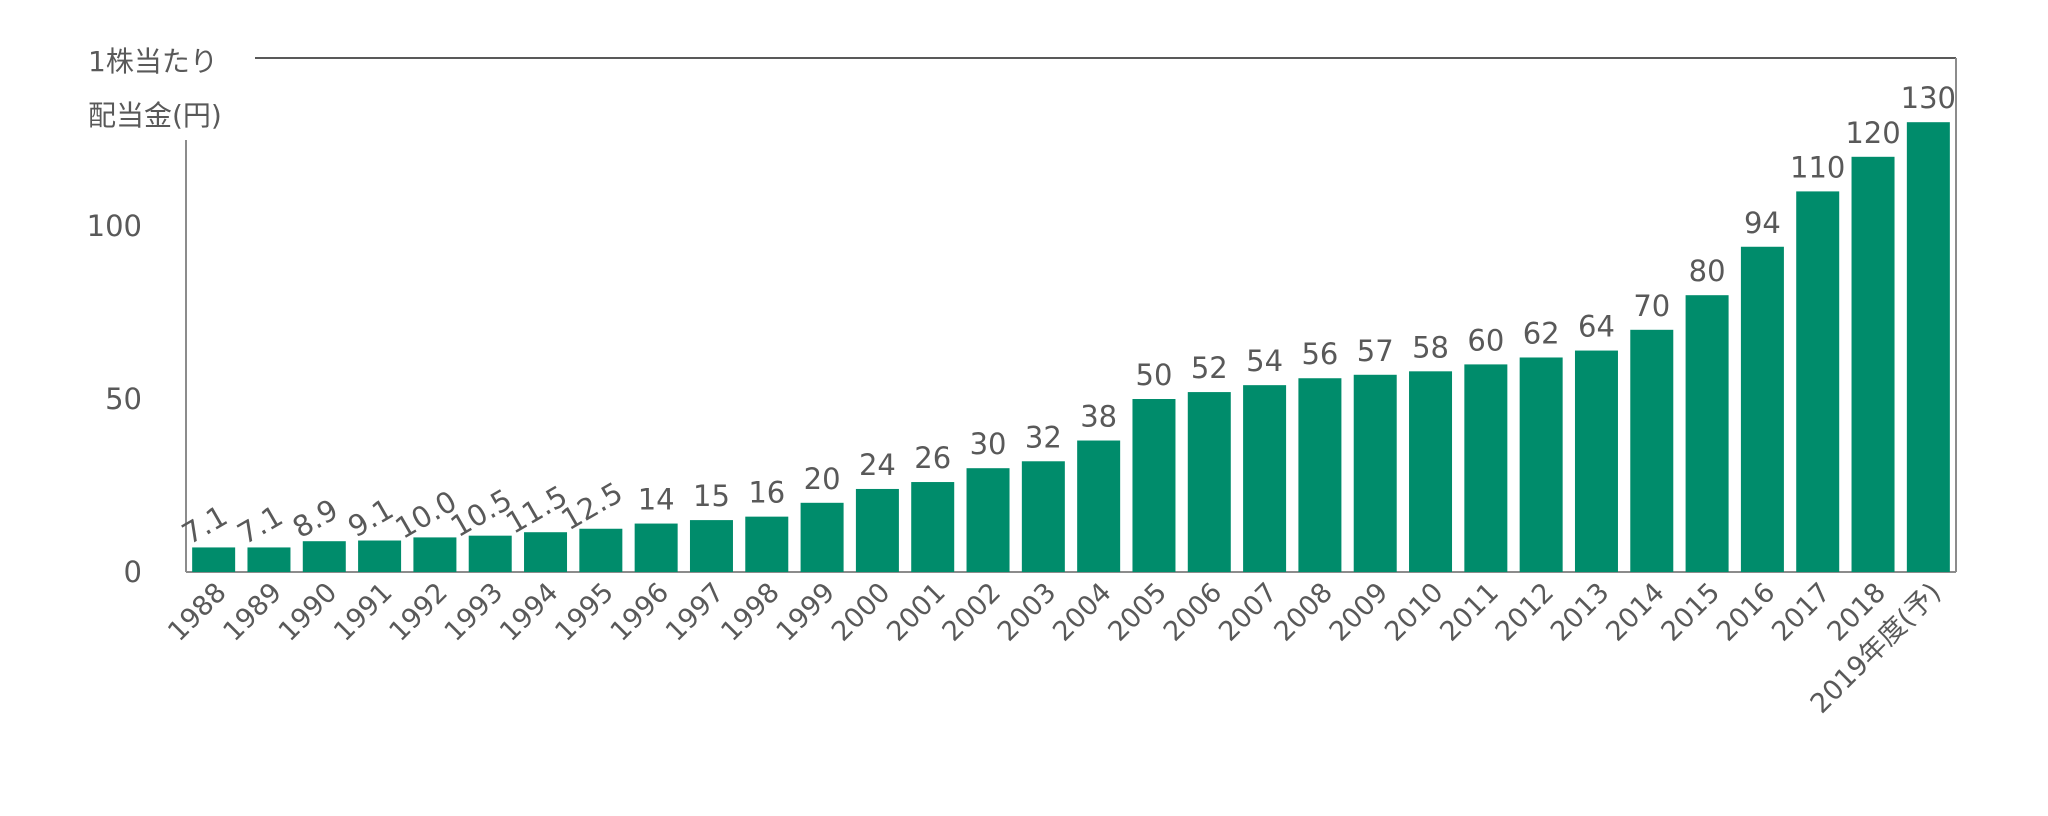 The image size is (2048, 816). Describe the element at coordinates (877, 465) in the screenshot. I see `value-label: 24` at that location.